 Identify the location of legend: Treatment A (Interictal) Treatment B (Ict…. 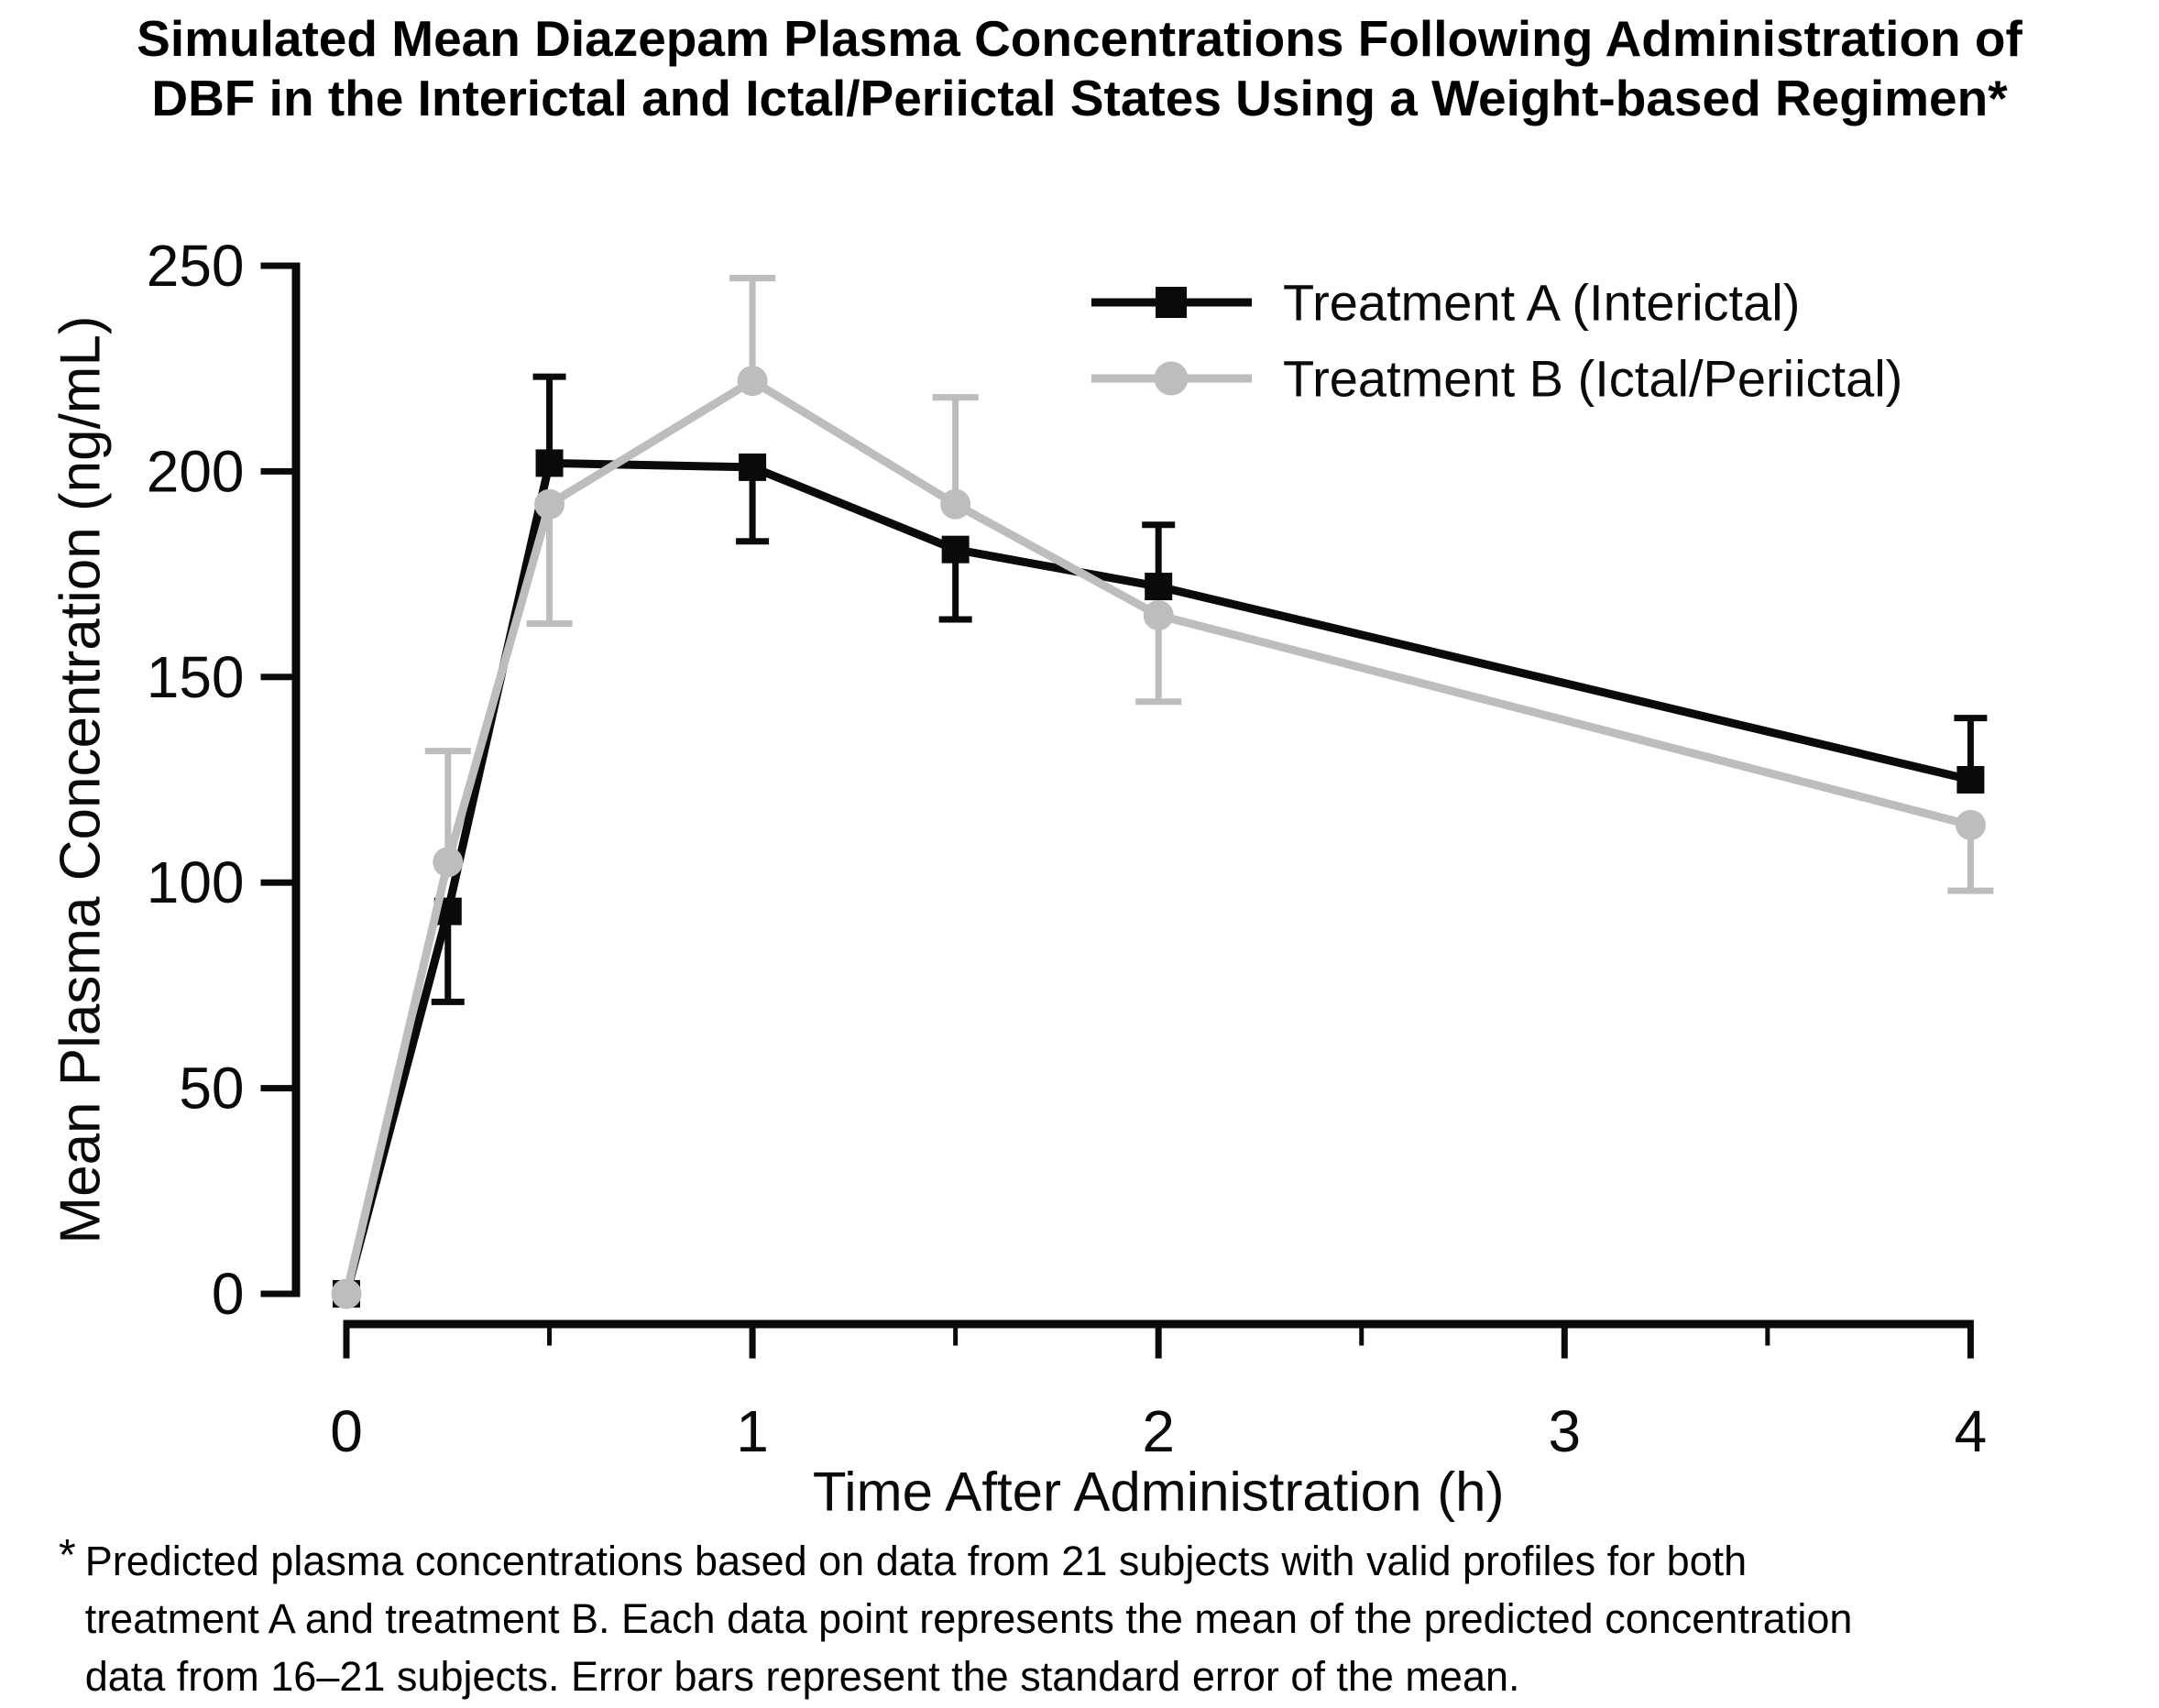
(1496, 341).